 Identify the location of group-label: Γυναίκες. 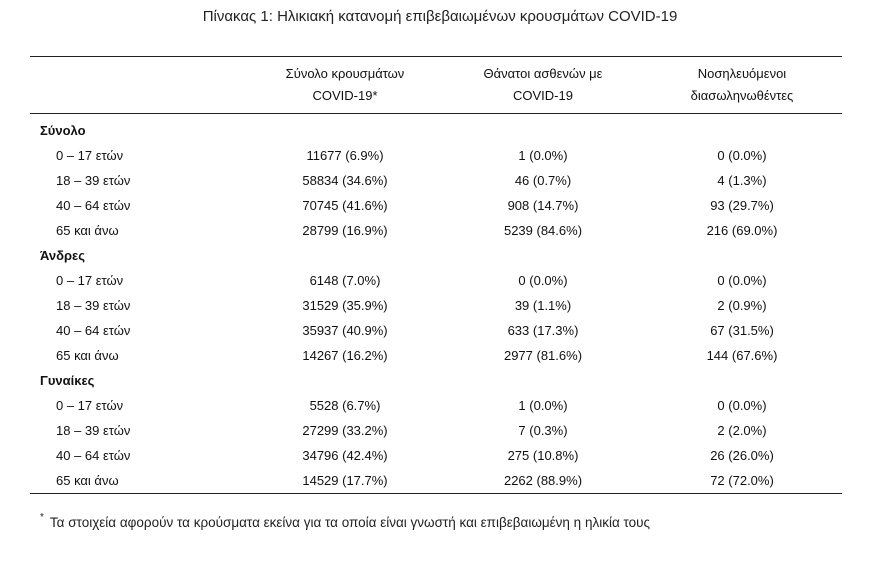
(67, 380).